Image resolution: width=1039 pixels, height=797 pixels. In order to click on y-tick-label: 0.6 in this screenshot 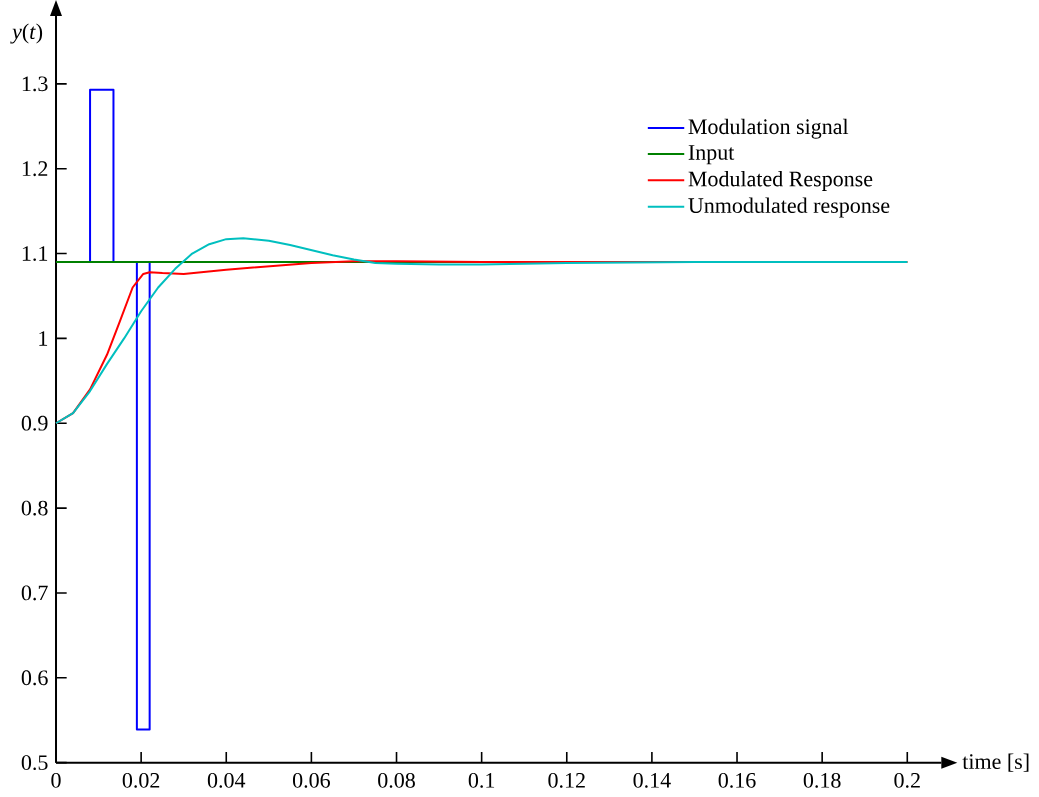, I will do `click(34, 678)`.